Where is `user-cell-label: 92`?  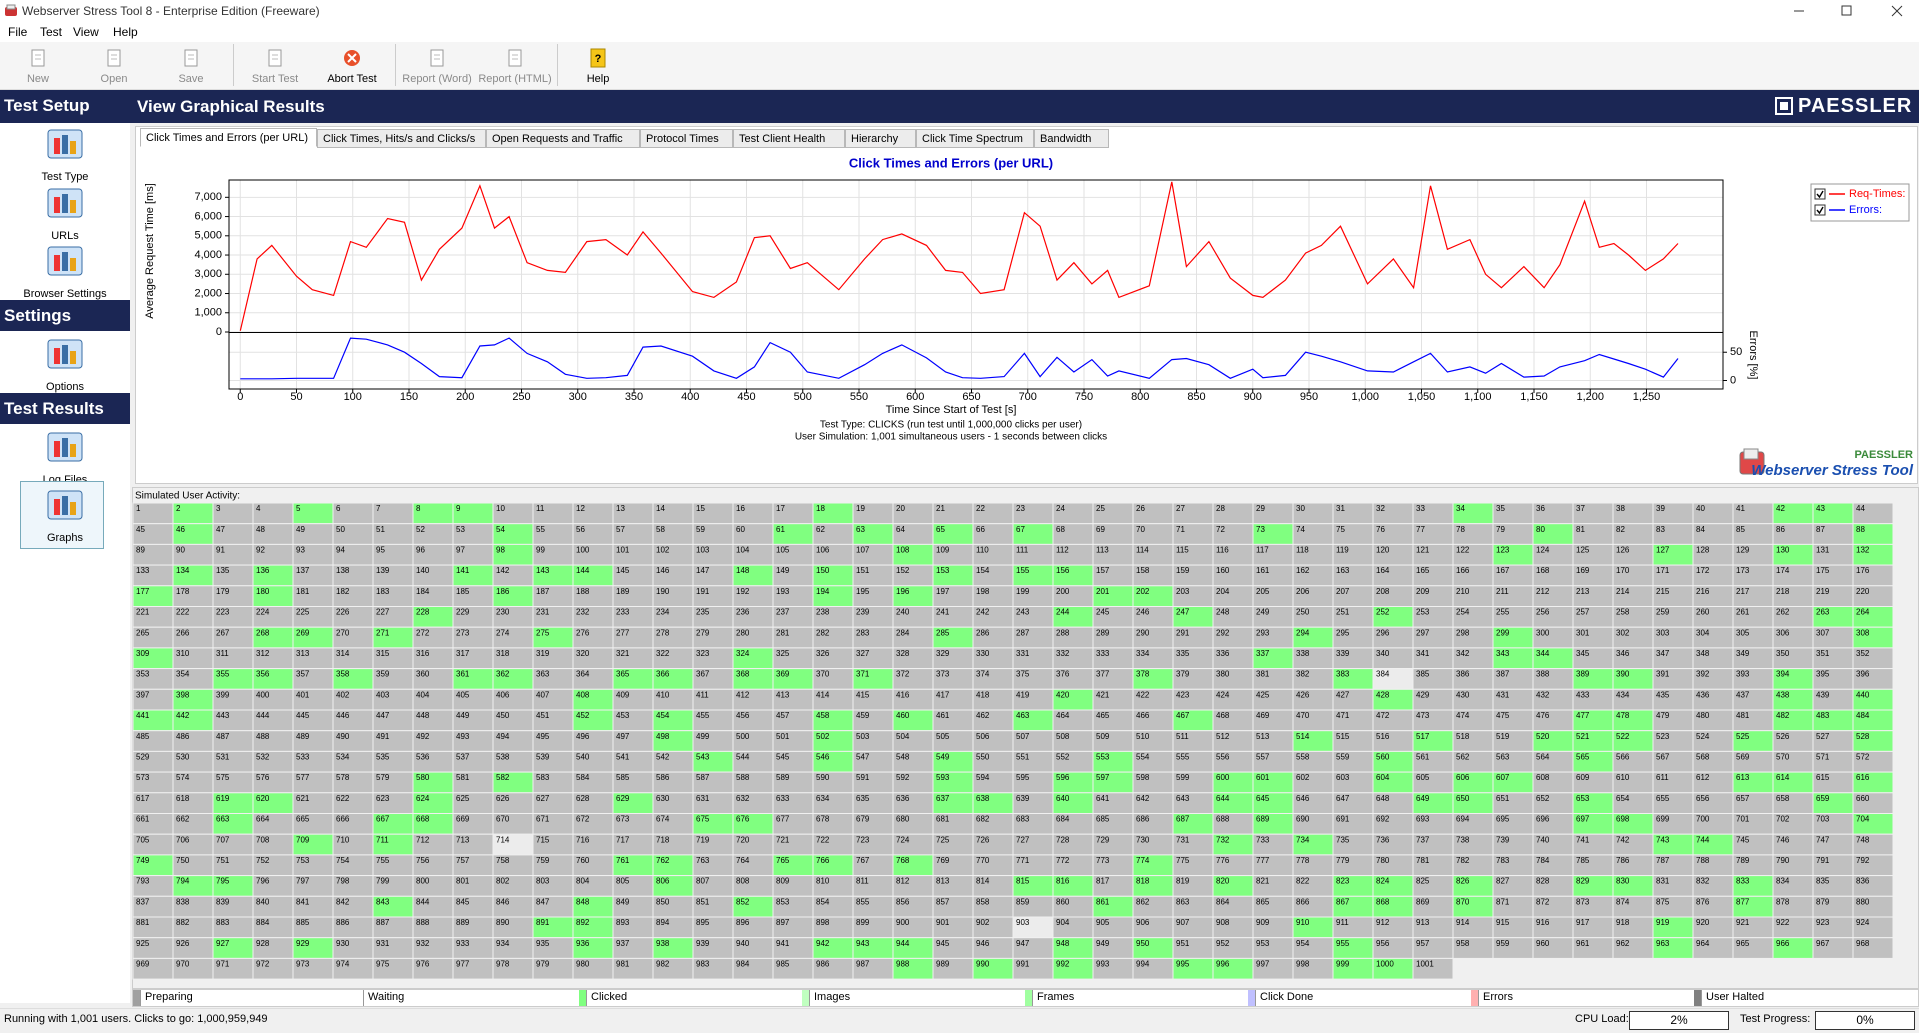 user-cell-label: 92 is located at coordinates (260, 550).